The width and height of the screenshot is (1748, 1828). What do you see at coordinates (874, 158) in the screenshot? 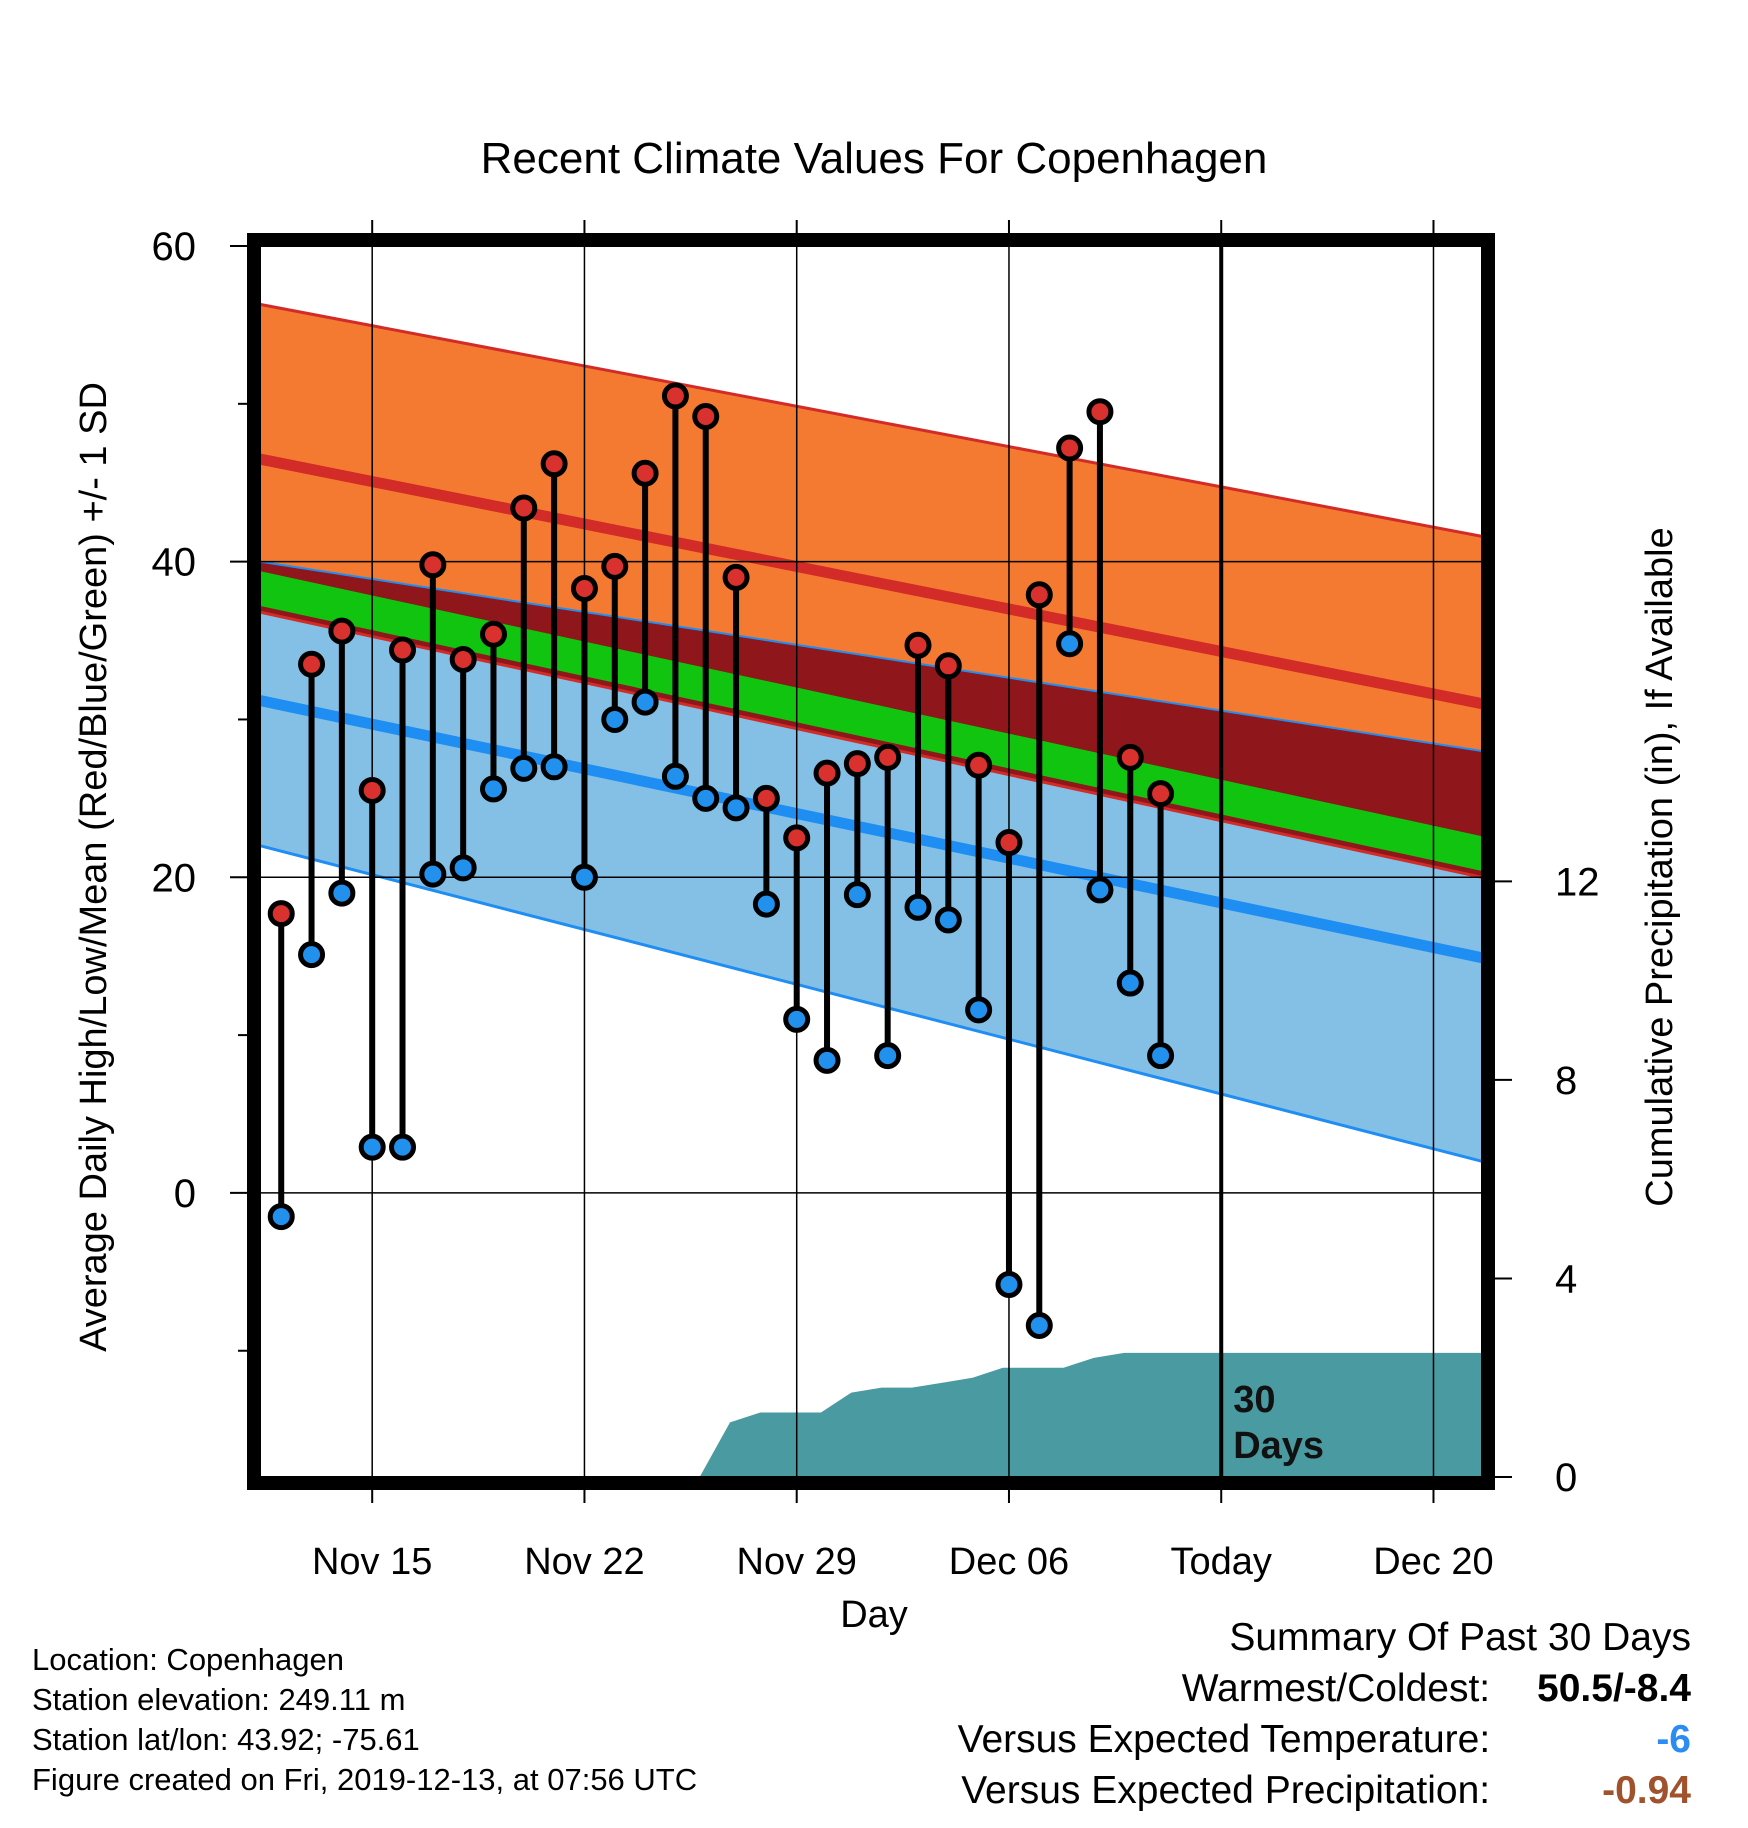
I see `chart-title: Recent Climate Values For Copenhagen` at bounding box center [874, 158].